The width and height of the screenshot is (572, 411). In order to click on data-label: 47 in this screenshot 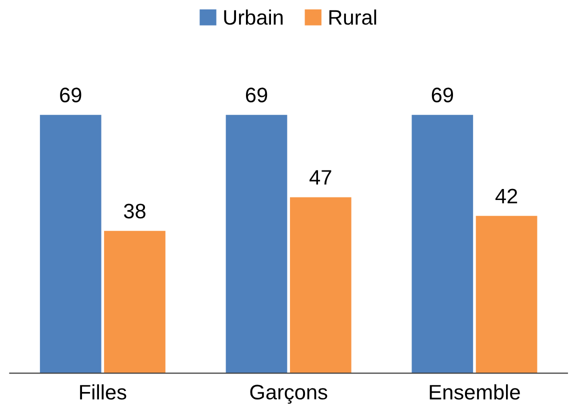, I will do `click(321, 177)`.